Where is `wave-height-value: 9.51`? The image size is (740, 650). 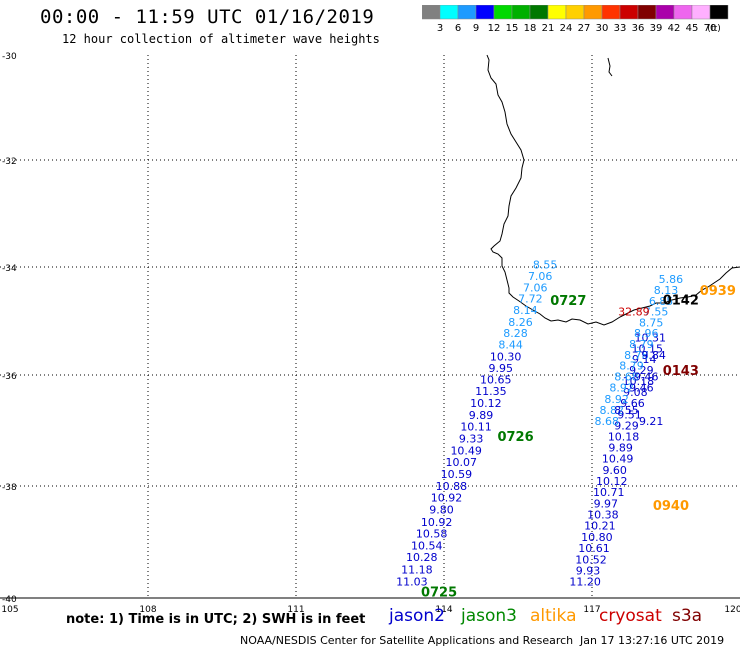
wave-height-value: 9.51 is located at coordinates (629, 414).